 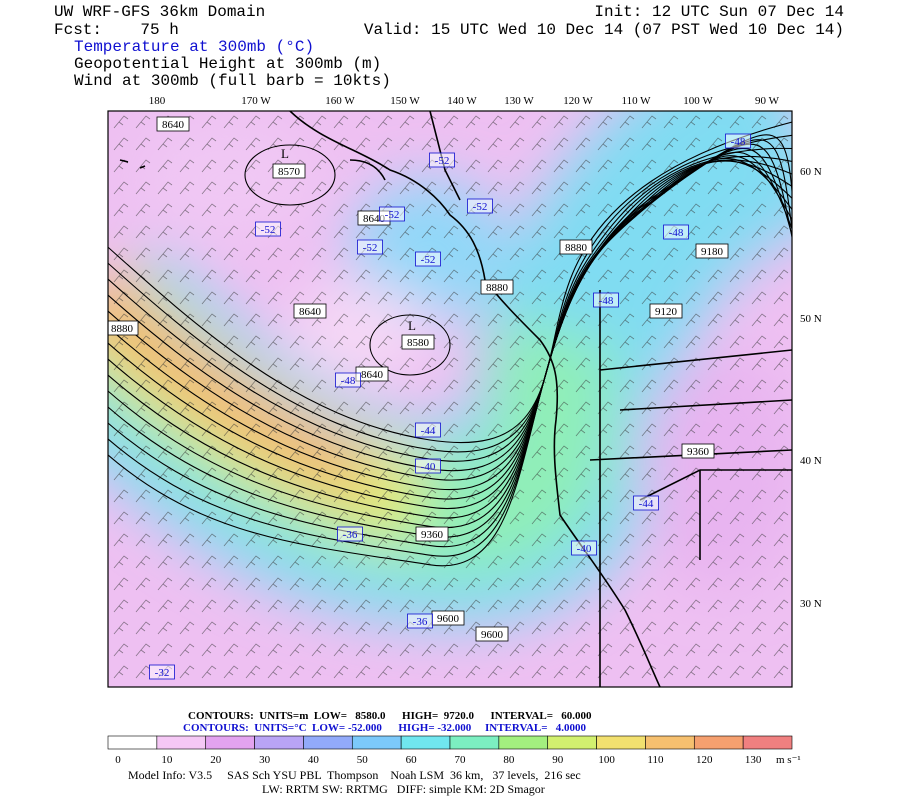 I want to click on height-label: 9600, so click(x=492, y=635).